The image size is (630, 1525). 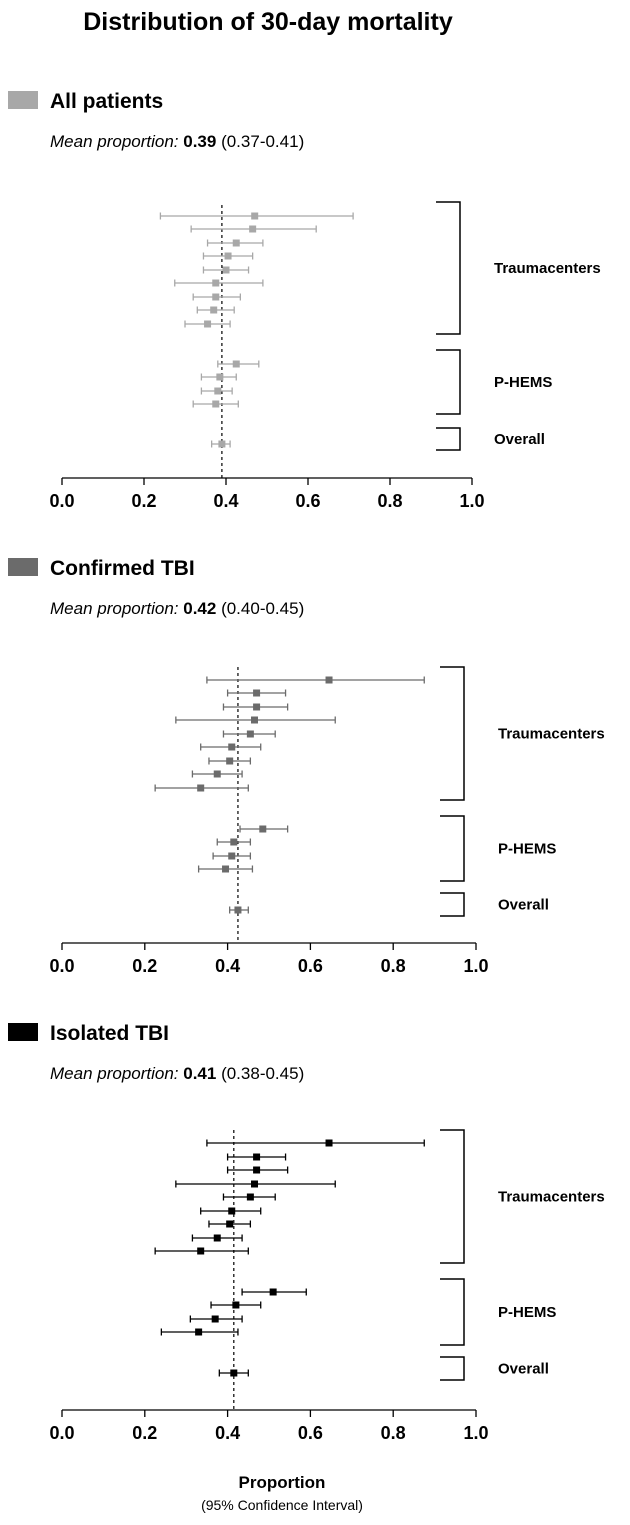 What do you see at coordinates (260, 1073) in the screenshot?
I see `mean-proportion-ci: (0.38-0.45)` at bounding box center [260, 1073].